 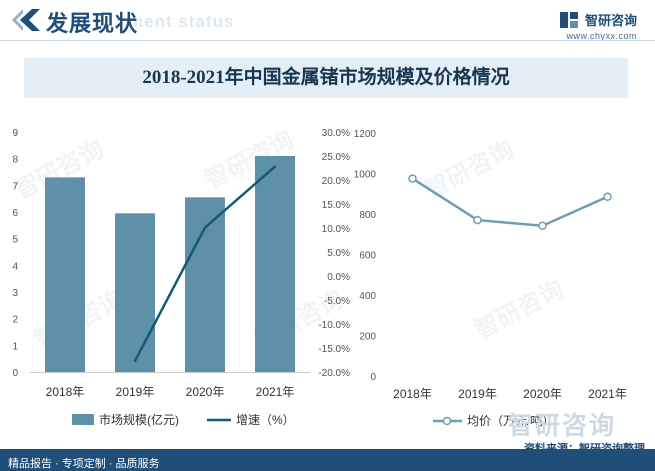 I want to click on x-tick-label: 2021年, so click(x=275, y=392).